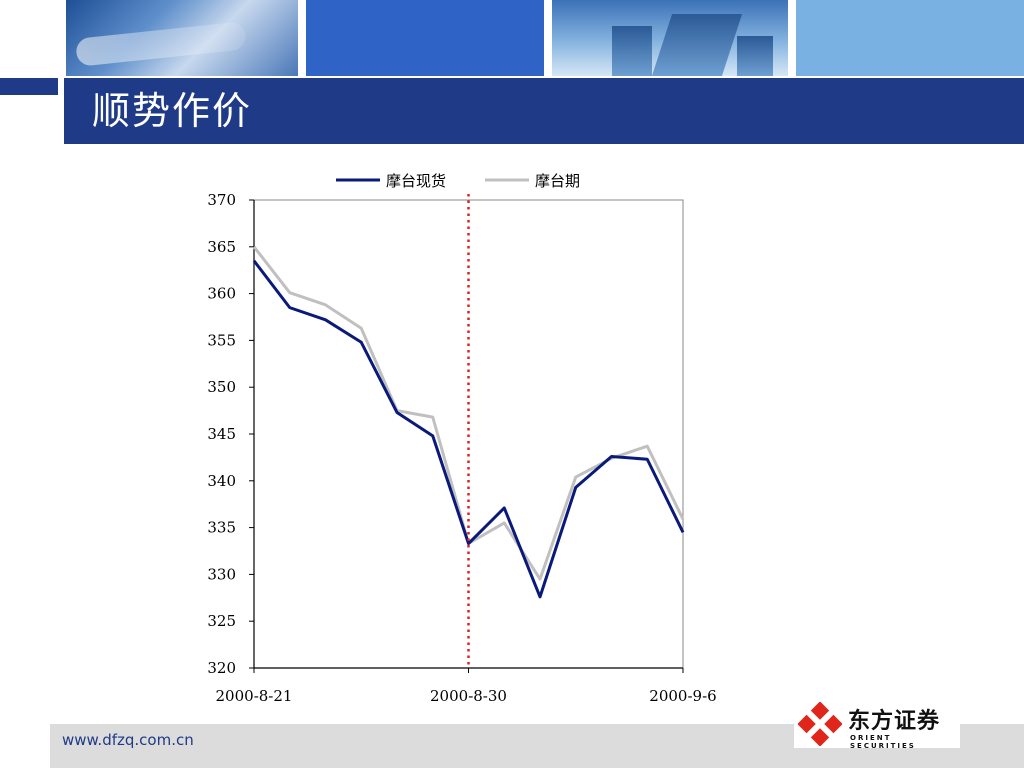  Describe the element at coordinates (221, 434) in the screenshot. I see `y-tick-label: 345` at that location.